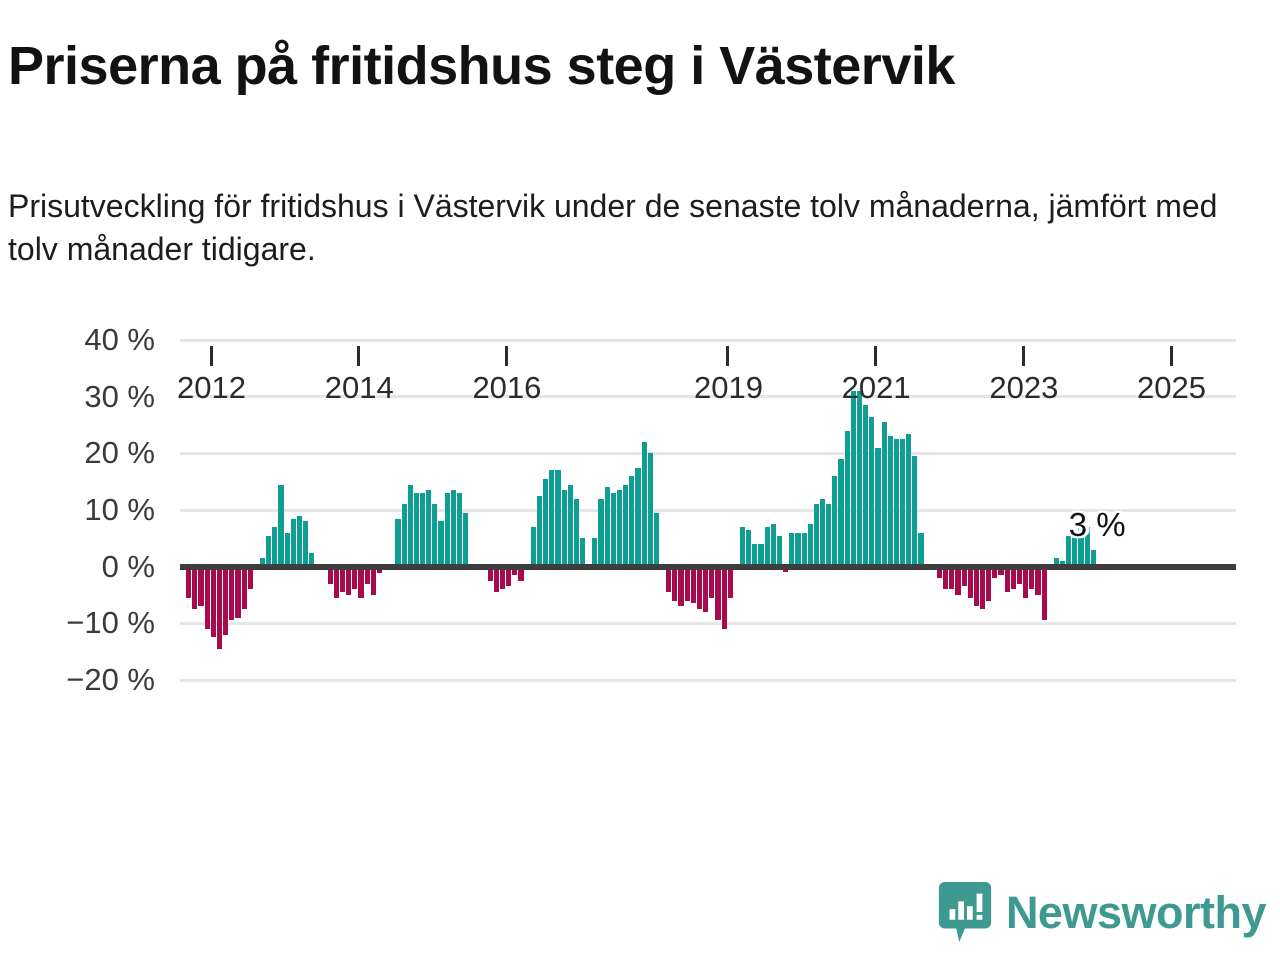 The height and width of the screenshot is (960, 1280). Describe the element at coordinates (1024, 387) in the screenshot. I see `x-axis-tick-label: 2023` at that location.